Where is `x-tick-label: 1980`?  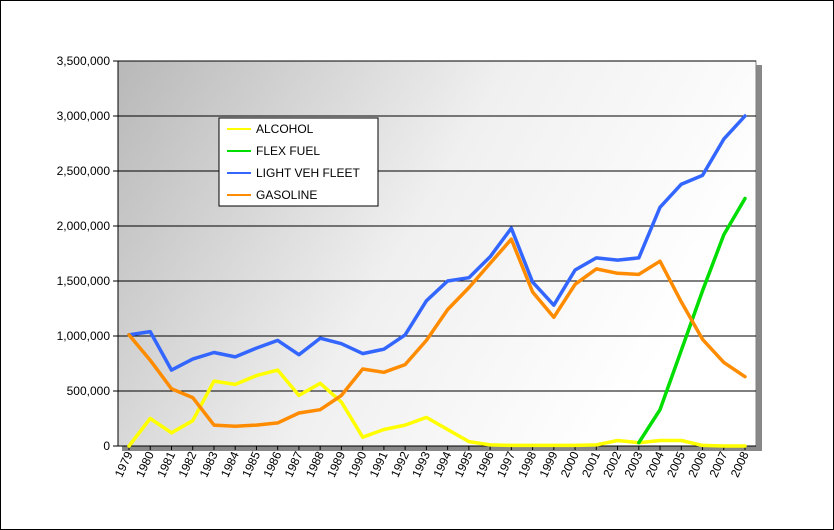
x-tick-label: 1980 is located at coordinates (145, 464).